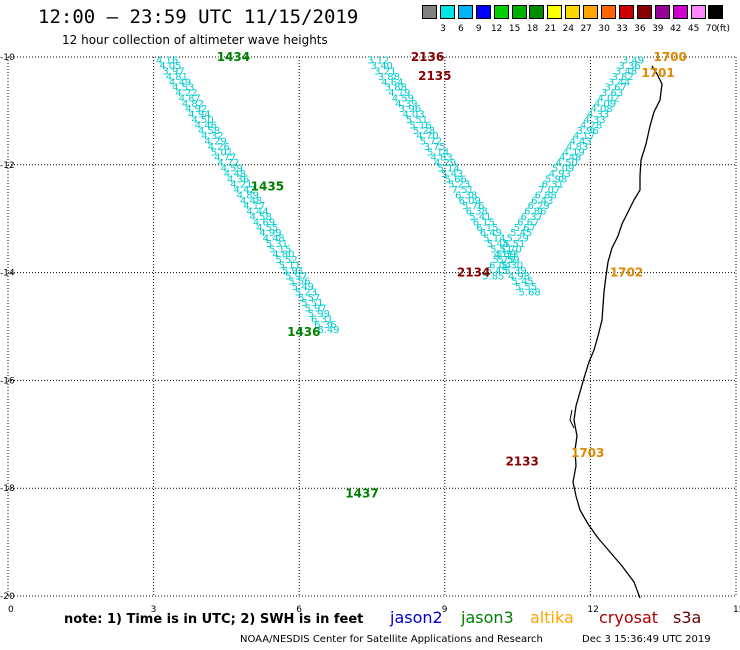 This screenshot has height=650, width=740. I want to click on swh-value: 6.31, so click(322, 319).